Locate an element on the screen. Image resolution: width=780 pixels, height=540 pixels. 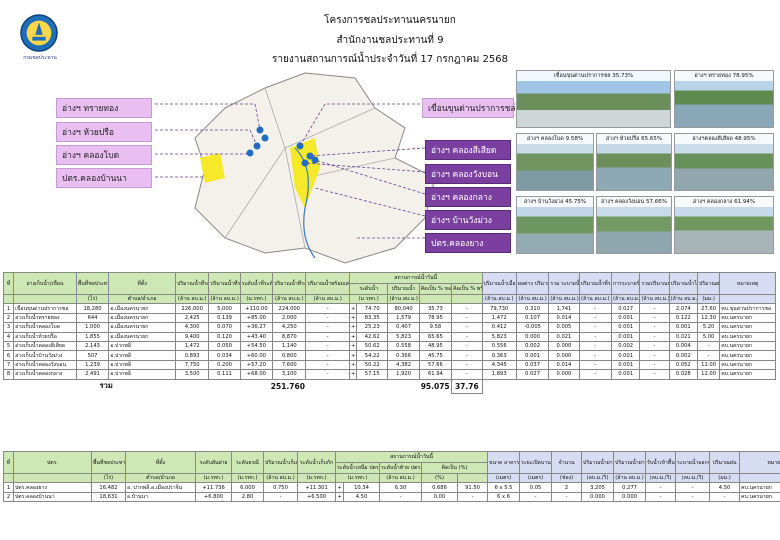
table-cell: 0.750 is located at coordinates (280, 487).